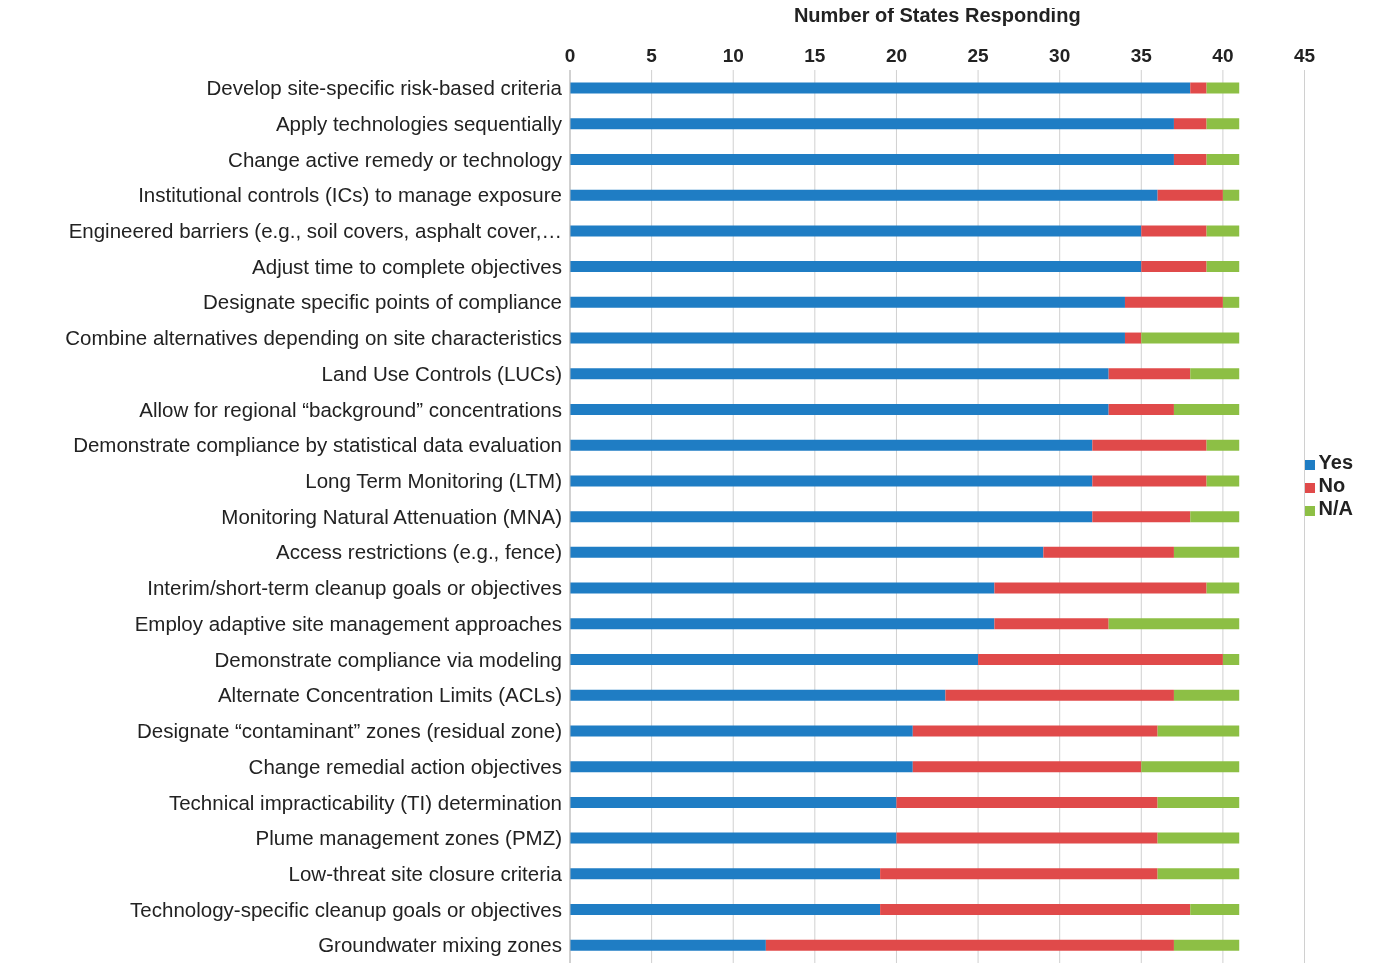  I want to click on x-tick-label: 5, so click(652, 55).